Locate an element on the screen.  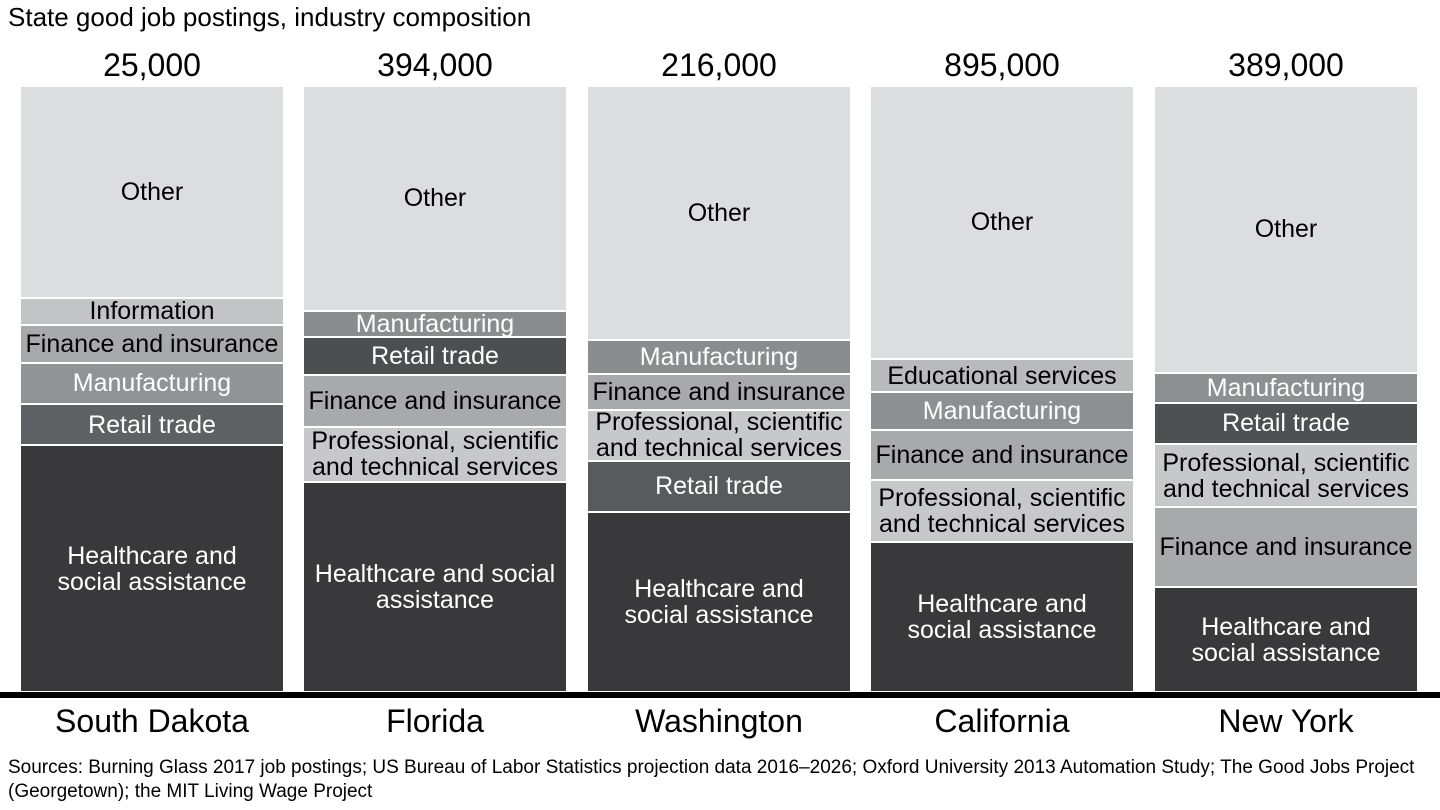
bar-total-label: 25,000 is located at coordinates (152, 65).